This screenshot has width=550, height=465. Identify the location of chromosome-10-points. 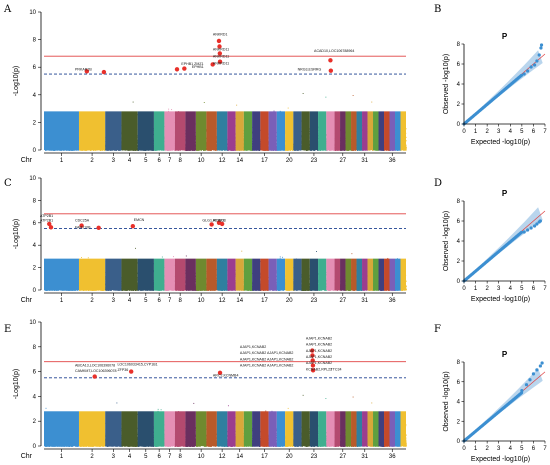
(201, 126).